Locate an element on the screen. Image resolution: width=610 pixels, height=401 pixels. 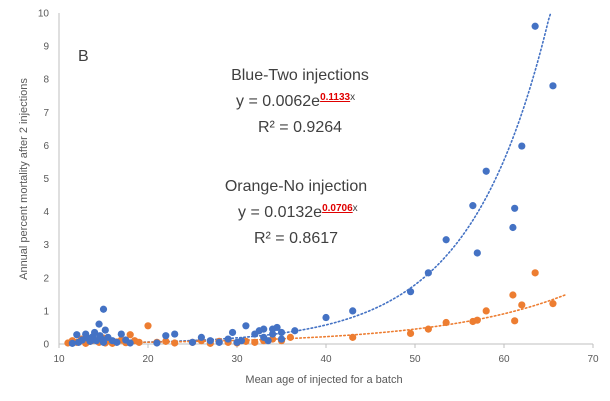
y-tick-label: 5 is located at coordinates (46, 179).